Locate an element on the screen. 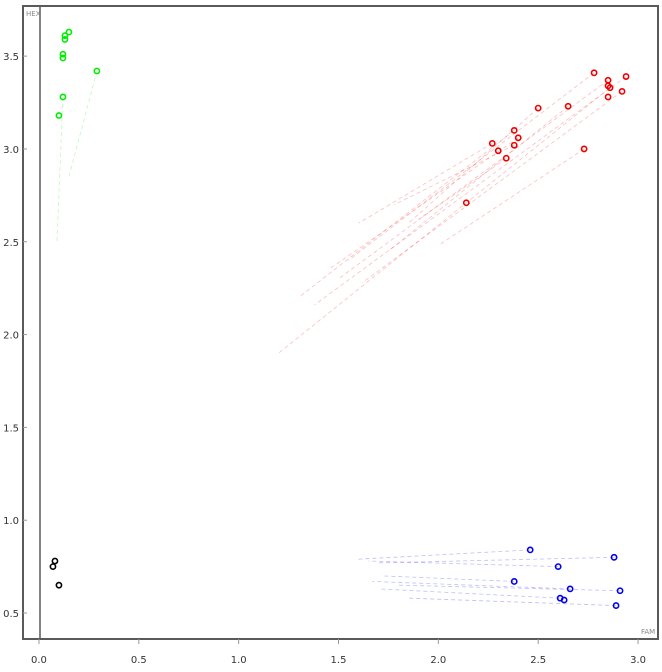 This screenshot has height=672, width=662. x-tick-label: 0.5 is located at coordinates (139, 660).